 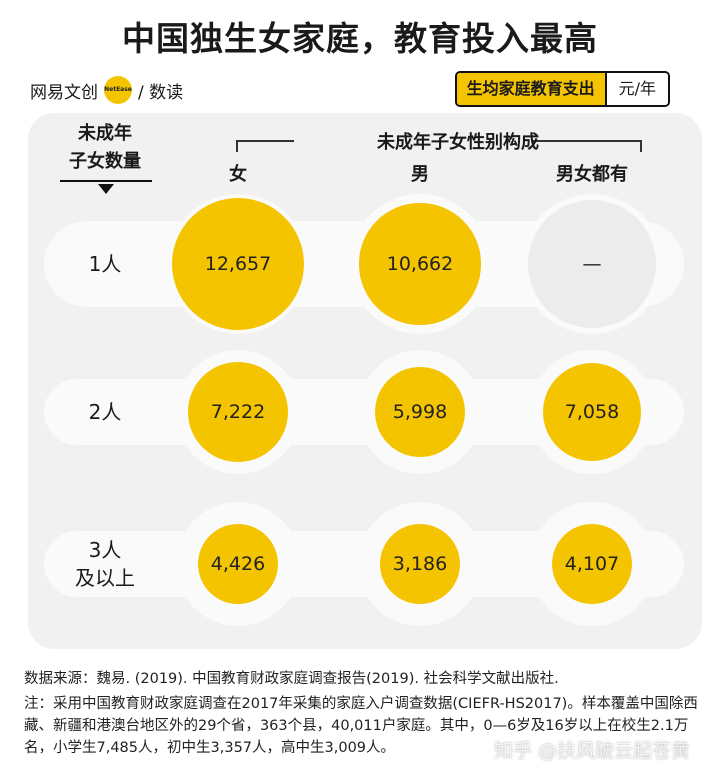 I want to click on brand-name: 网易文创, so click(x=64, y=92).